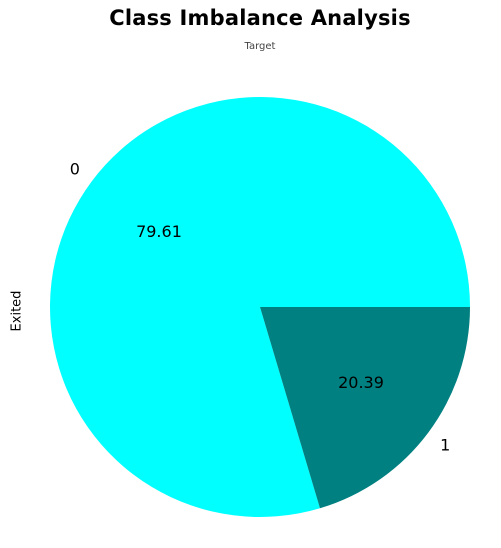 Image resolution: width=501 pixels, height=548 pixels. Describe the element at coordinates (445, 445) in the screenshot. I see `slice-label-1: 1` at that location.